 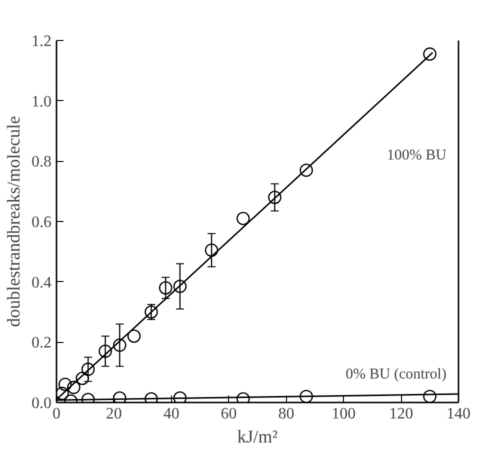 I want to click on x-tick-label: 60, so click(x=228, y=414).